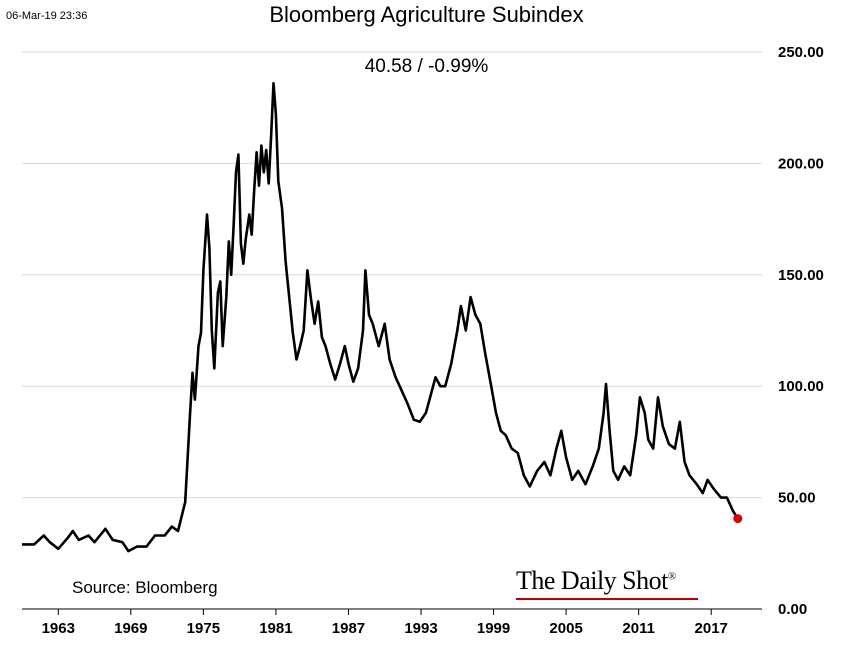 The height and width of the screenshot is (664, 853). I want to click on timestamp: 06-Mar-19 23:36, so click(47, 16).